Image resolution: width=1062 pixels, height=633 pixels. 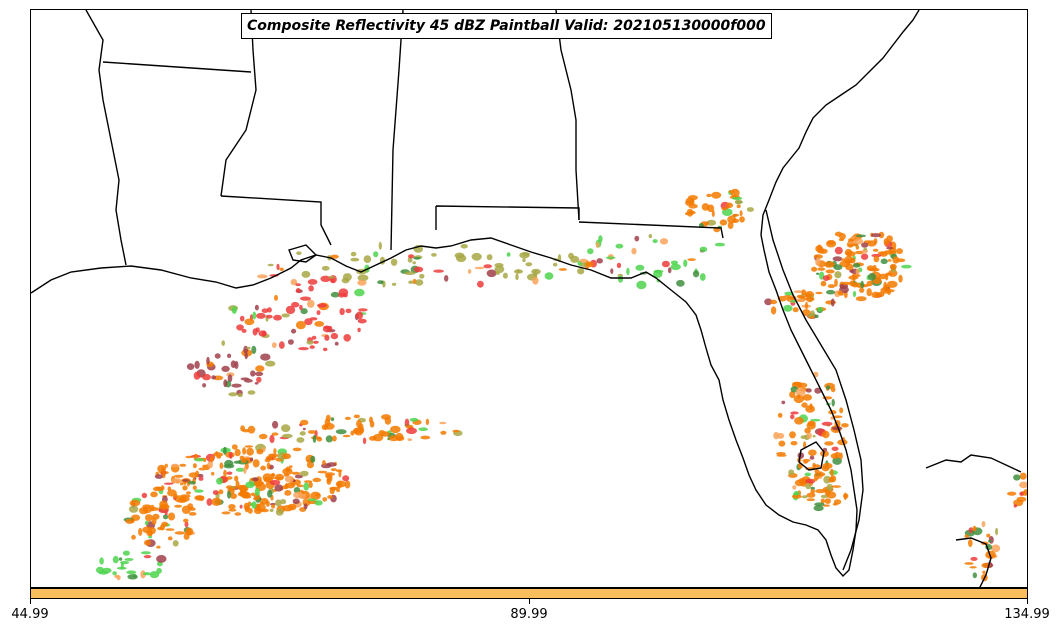 What do you see at coordinates (30, 601) in the screenshot?
I see `colorbar-tick-left` at bounding box center [30, 601].